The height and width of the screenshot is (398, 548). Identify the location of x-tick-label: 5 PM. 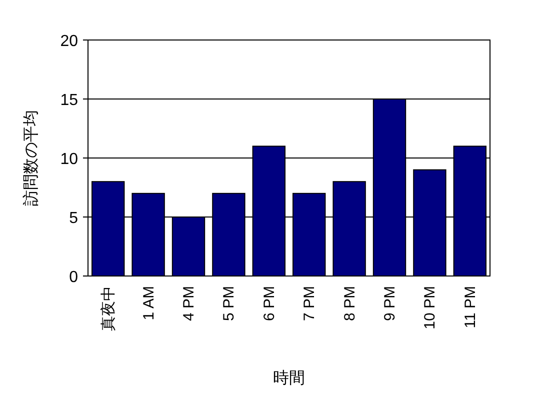
(229, 304).